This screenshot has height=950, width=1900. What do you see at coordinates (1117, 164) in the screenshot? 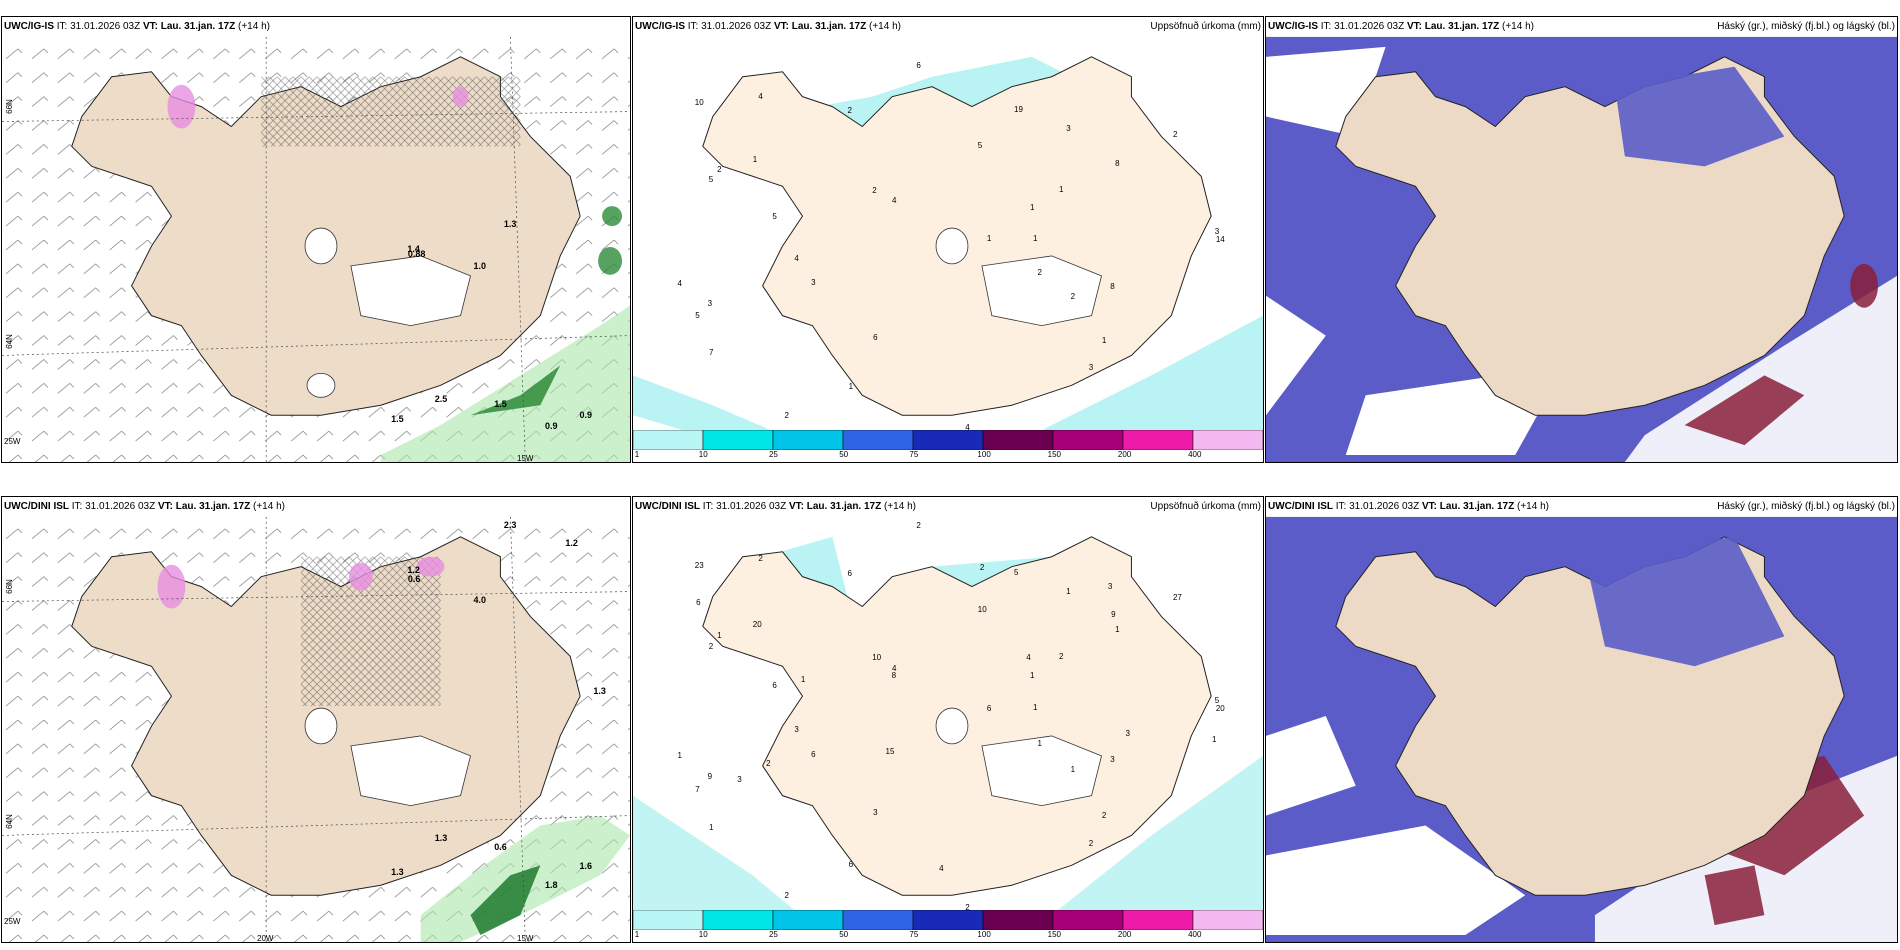
I see `map-value-label: 8` at bounding box center [1117, 164].